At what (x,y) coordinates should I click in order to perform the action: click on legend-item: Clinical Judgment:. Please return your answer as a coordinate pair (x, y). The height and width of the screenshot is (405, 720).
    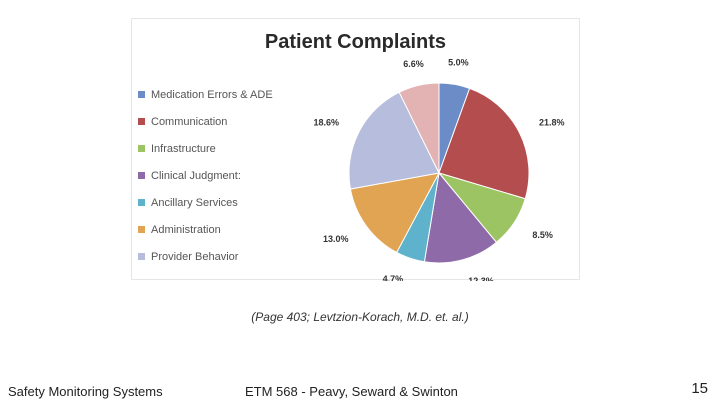
    Looking at the image, I should click on (228, 175).